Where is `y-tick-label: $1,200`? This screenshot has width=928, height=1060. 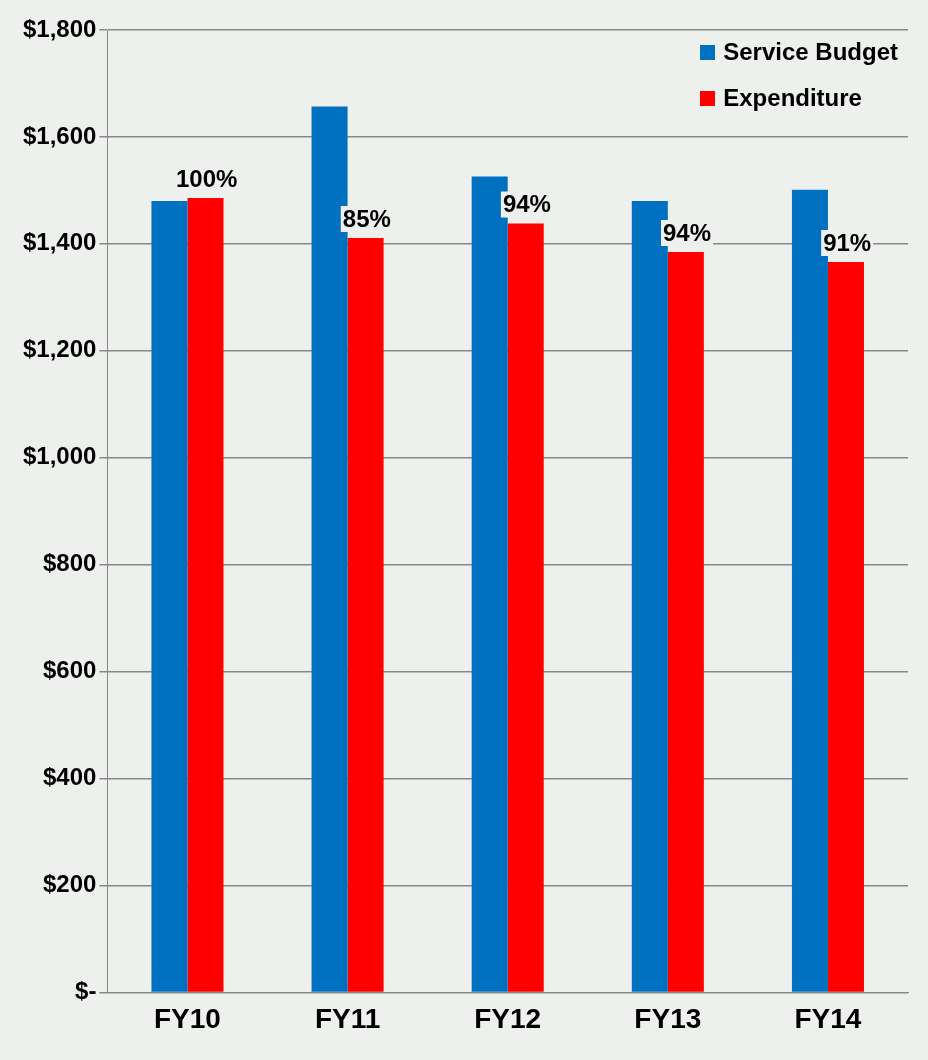 y-tick-label: $1,200 is located at coordinates (60, 349).